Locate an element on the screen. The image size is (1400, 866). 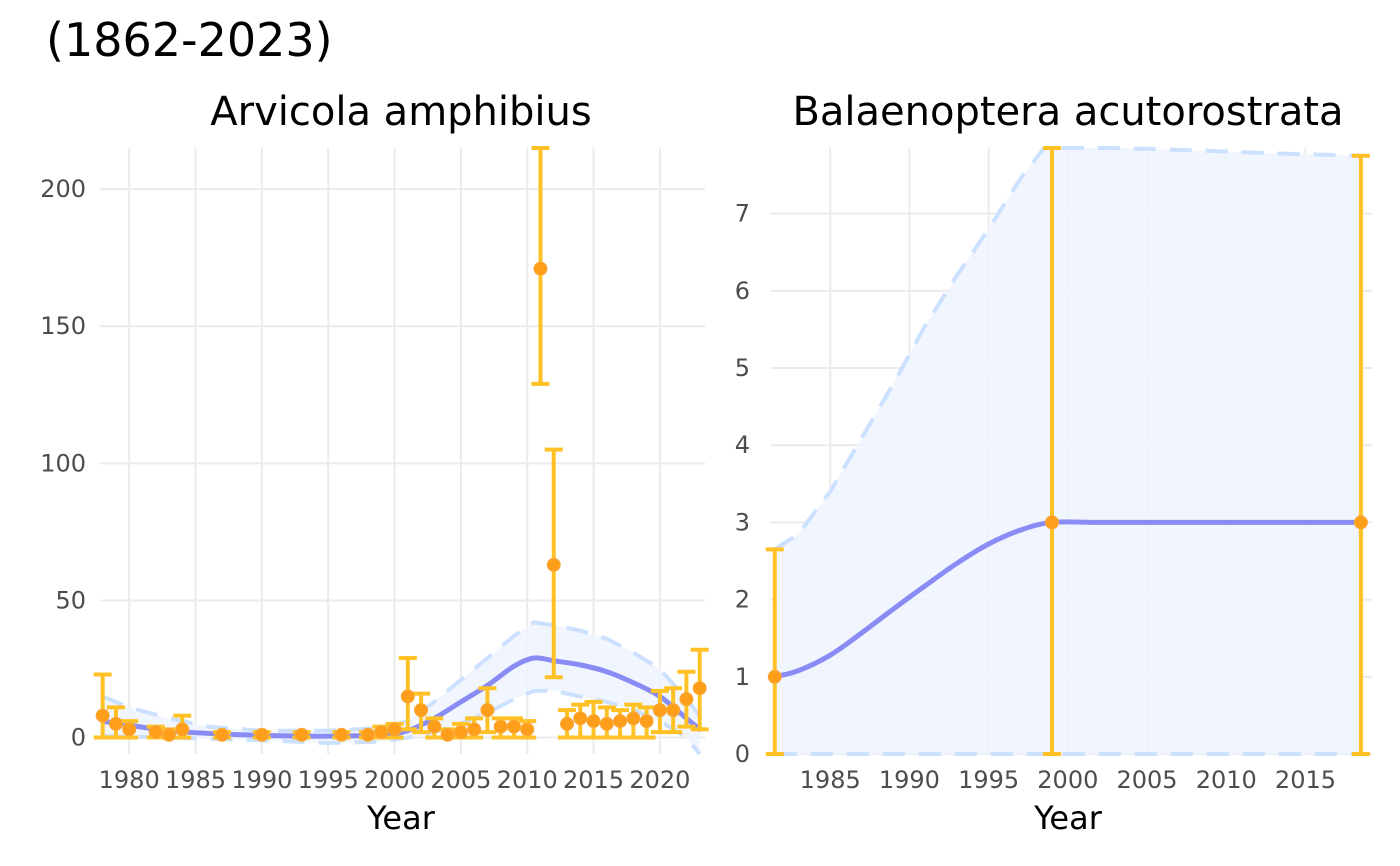
y-tick-label: 1 is located at coordinates (742, 677).